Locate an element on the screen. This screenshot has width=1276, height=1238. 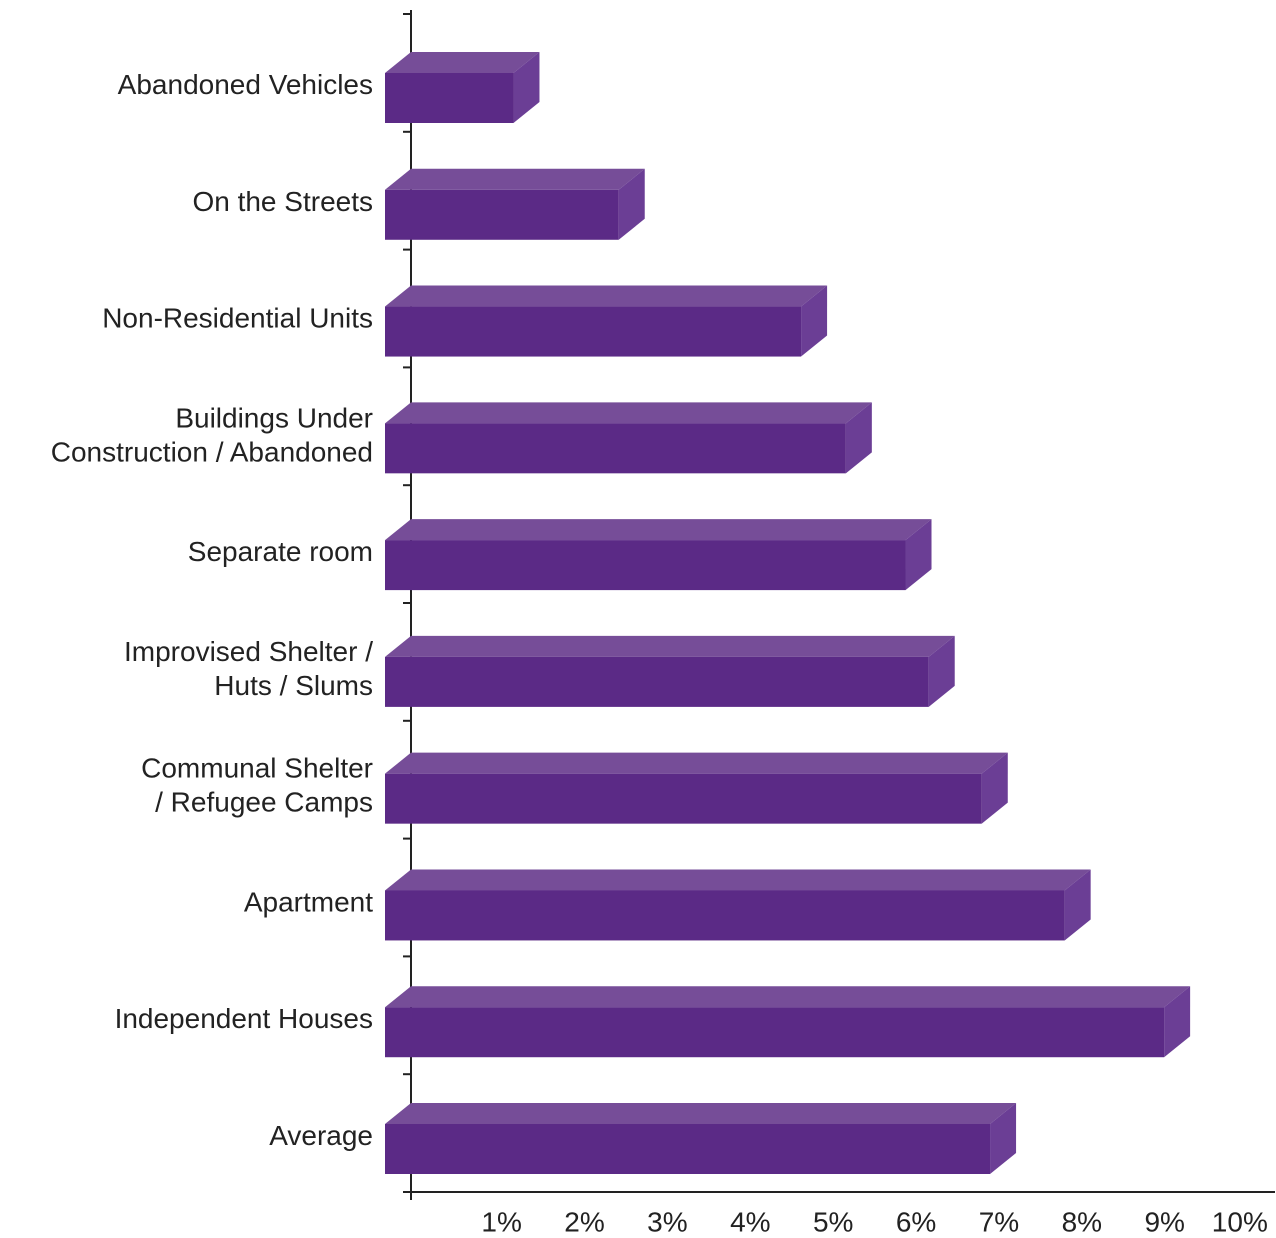
y-tick-label: Independent Houses is located at coordinates (244, 1019).